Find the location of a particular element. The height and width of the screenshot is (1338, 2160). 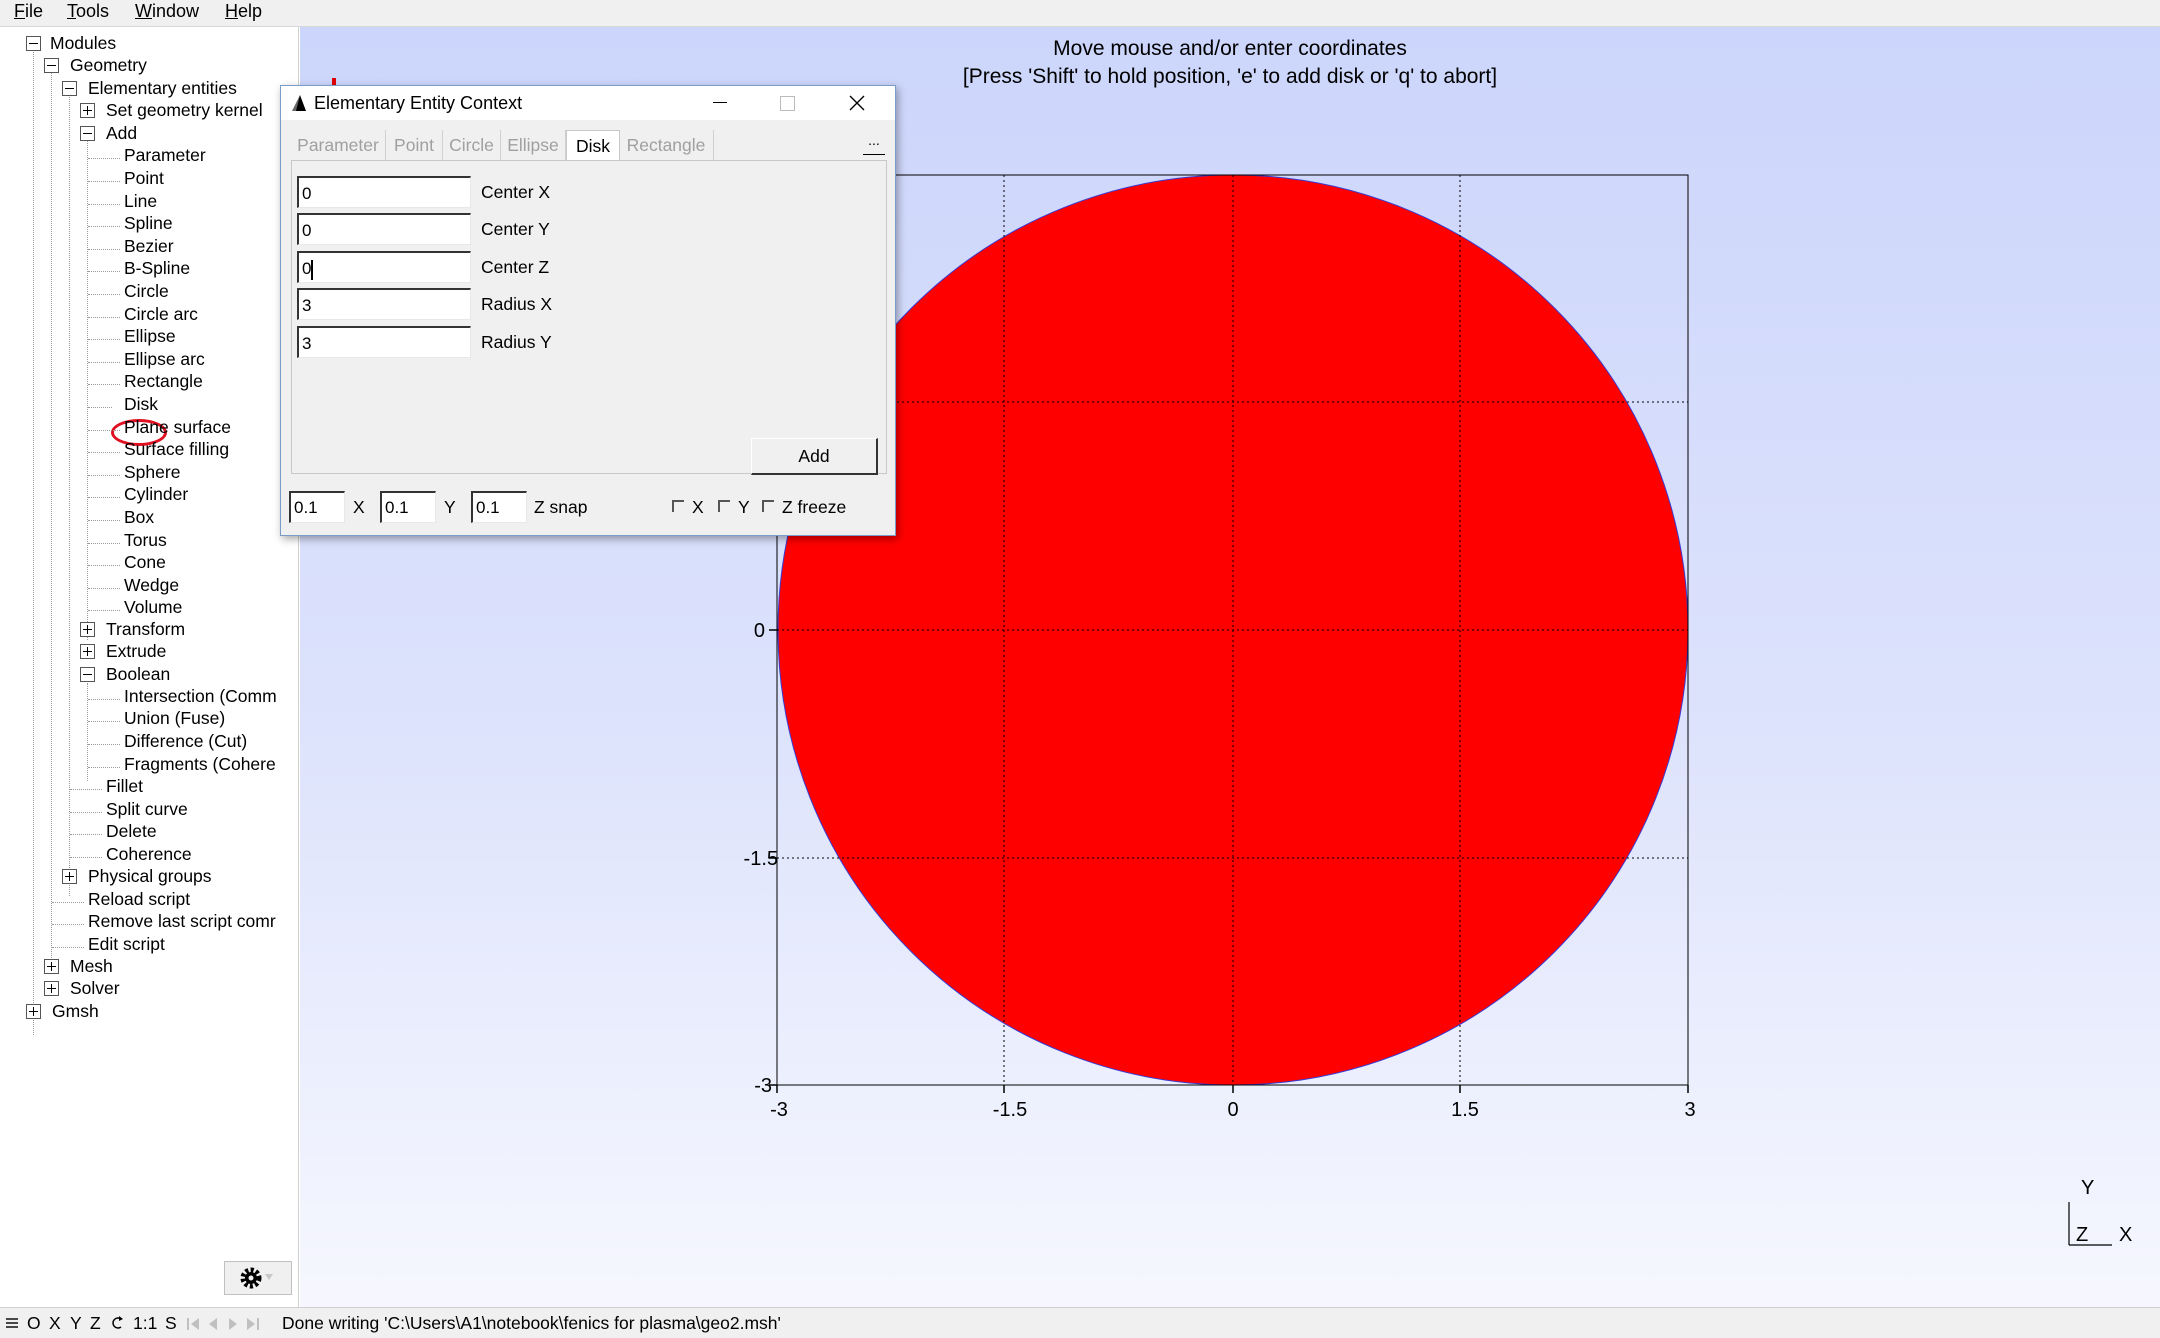

maximize-icon is located at coordinates (787, 103).